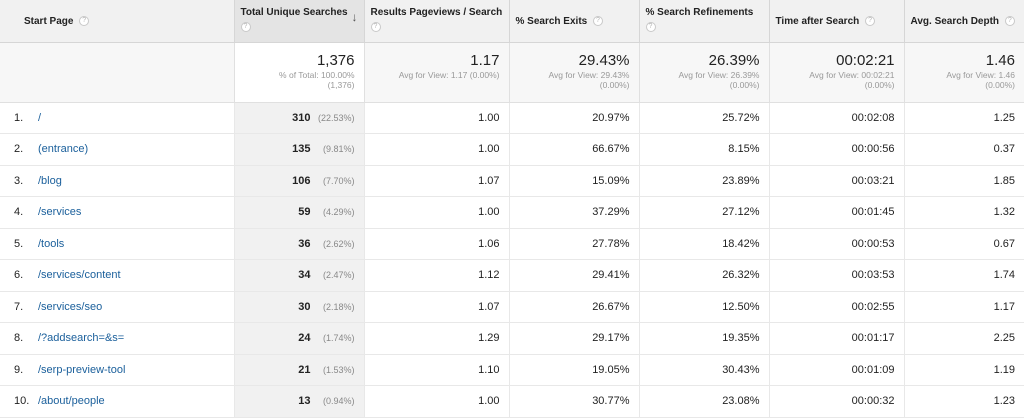 This screenshot has height=419, width=1024. Describe the element at coordinates (837, 181) in the screenshot. I see `time-after-search-cell: 00:03:21` at that location.